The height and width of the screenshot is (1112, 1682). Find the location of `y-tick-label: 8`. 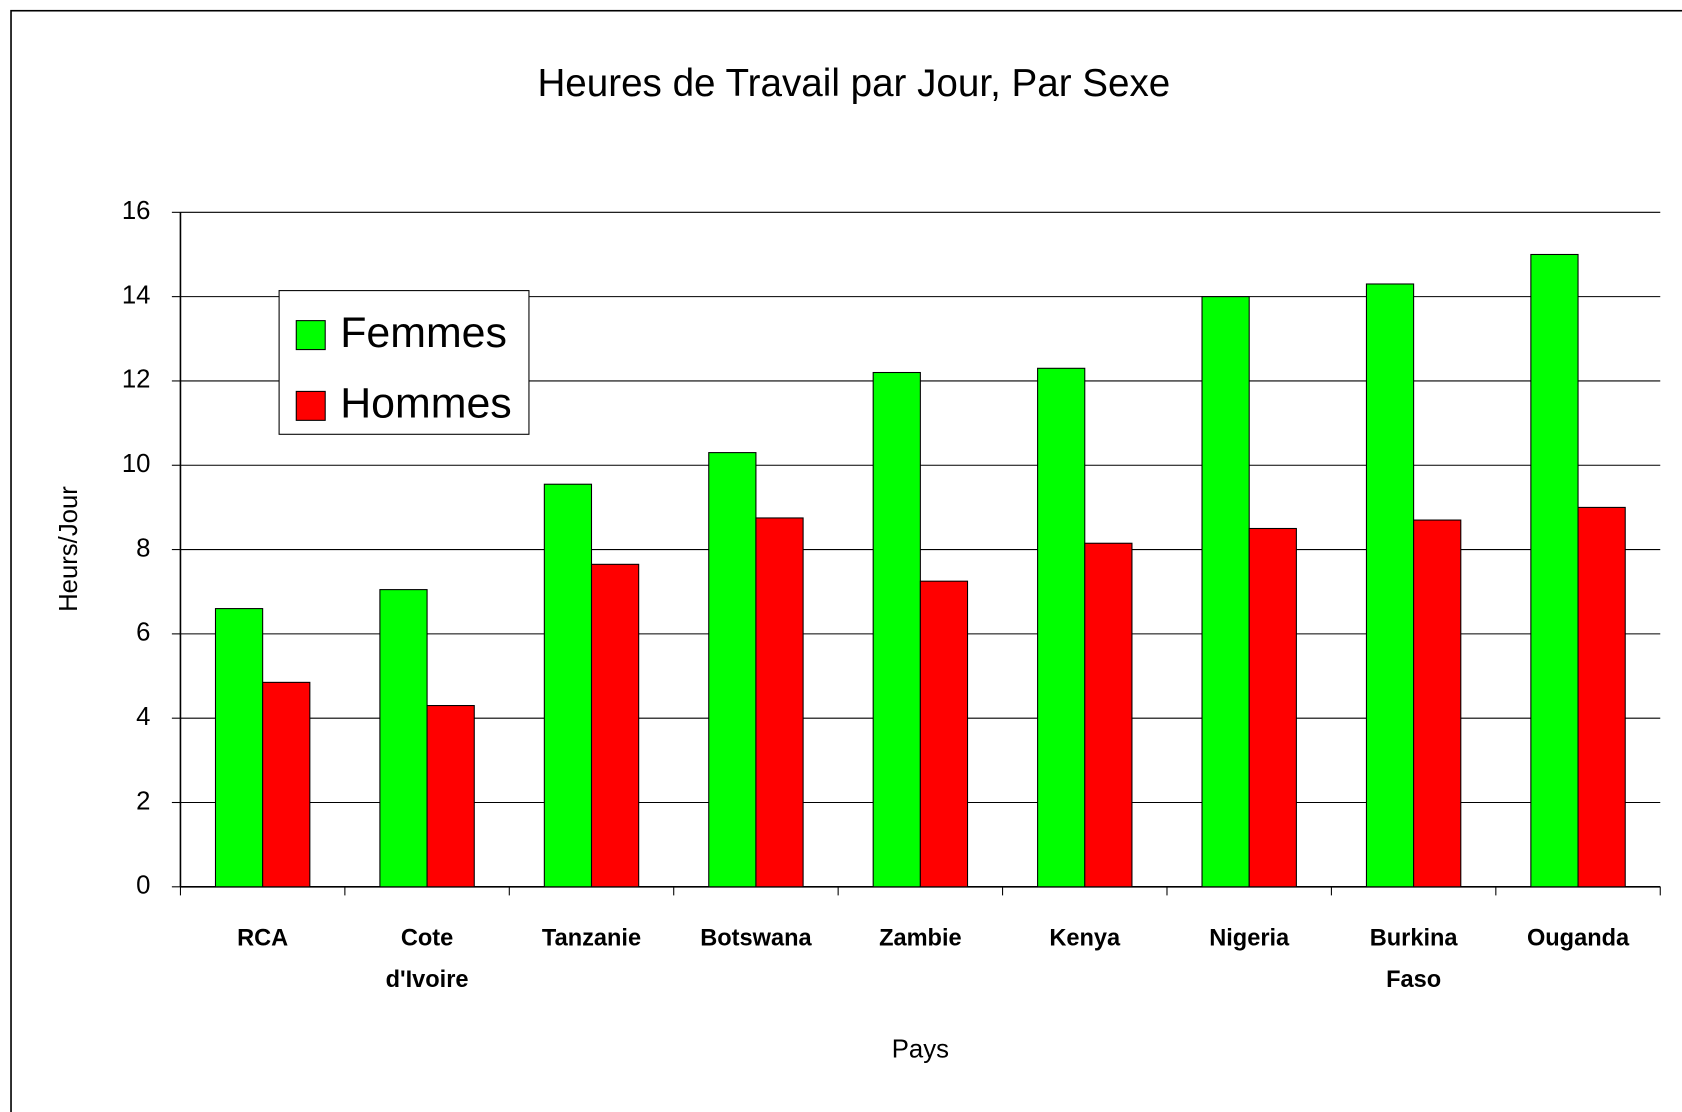

y-tick-label: 8 is located at coordinates (143, 548).